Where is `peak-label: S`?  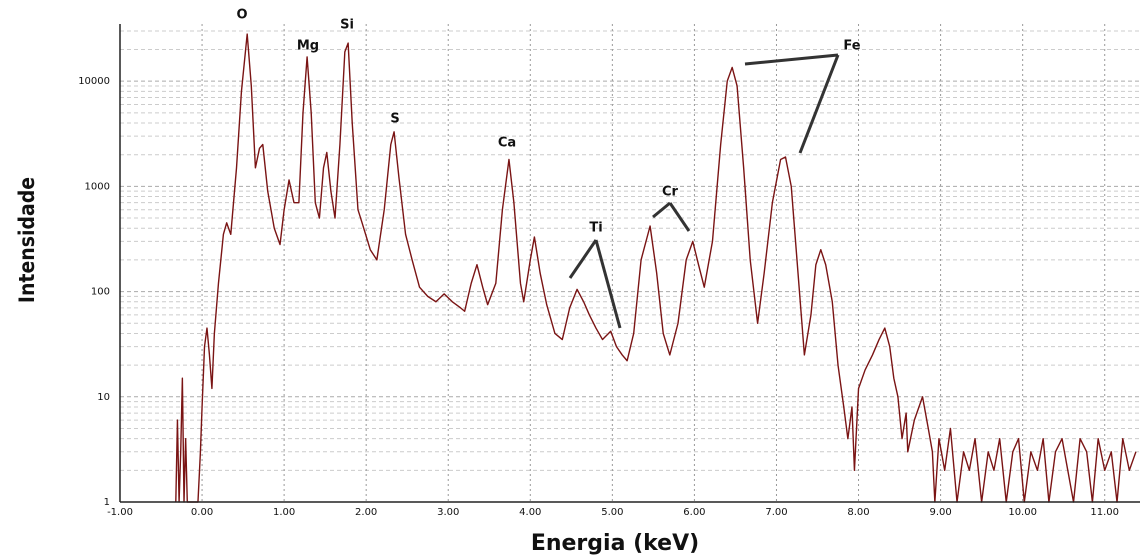
peak-label: S is located at coordinates (394, 119).